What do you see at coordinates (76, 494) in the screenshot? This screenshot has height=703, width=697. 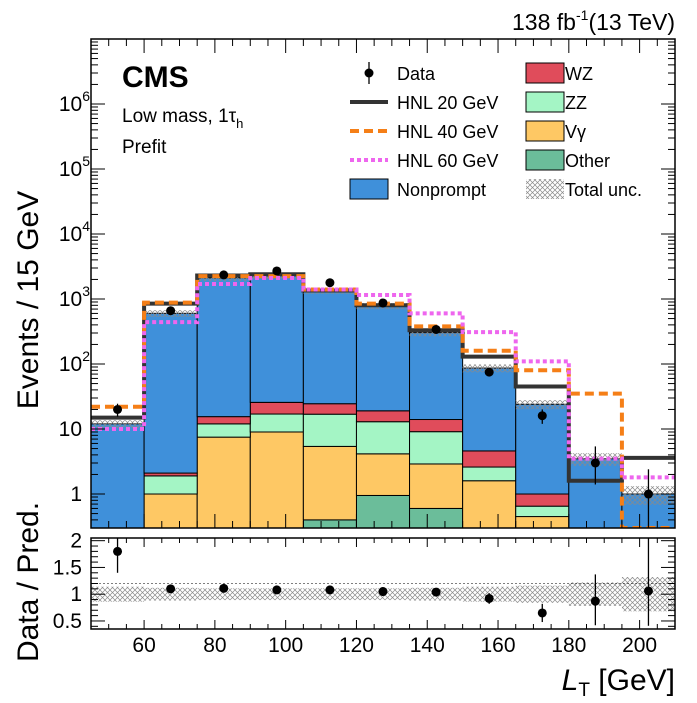 I see `y-tick-label: 1` at bounding box center [76, 494].